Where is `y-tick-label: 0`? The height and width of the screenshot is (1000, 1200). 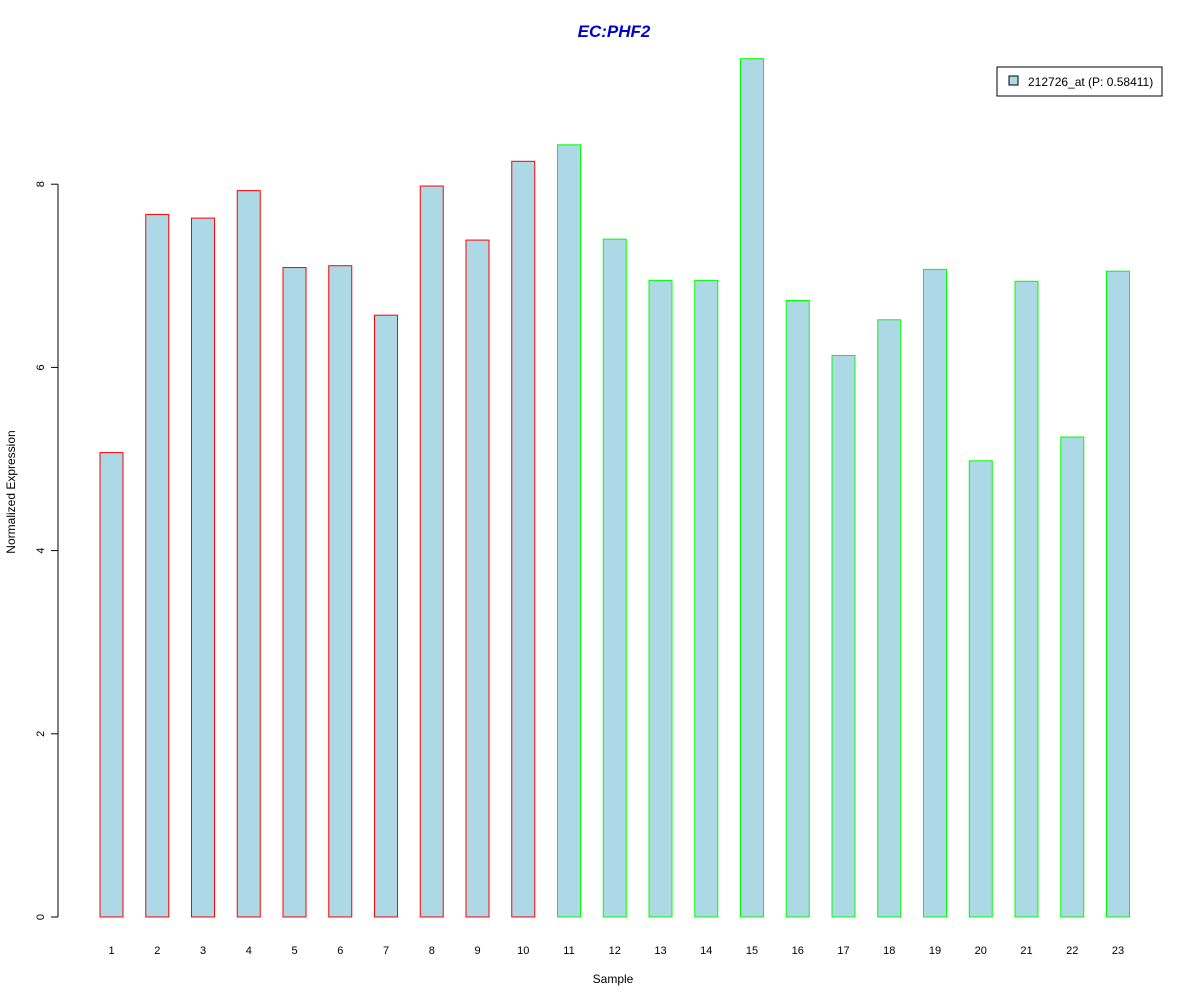 y-tick-label: 0 is located at coordinates (41, 917).